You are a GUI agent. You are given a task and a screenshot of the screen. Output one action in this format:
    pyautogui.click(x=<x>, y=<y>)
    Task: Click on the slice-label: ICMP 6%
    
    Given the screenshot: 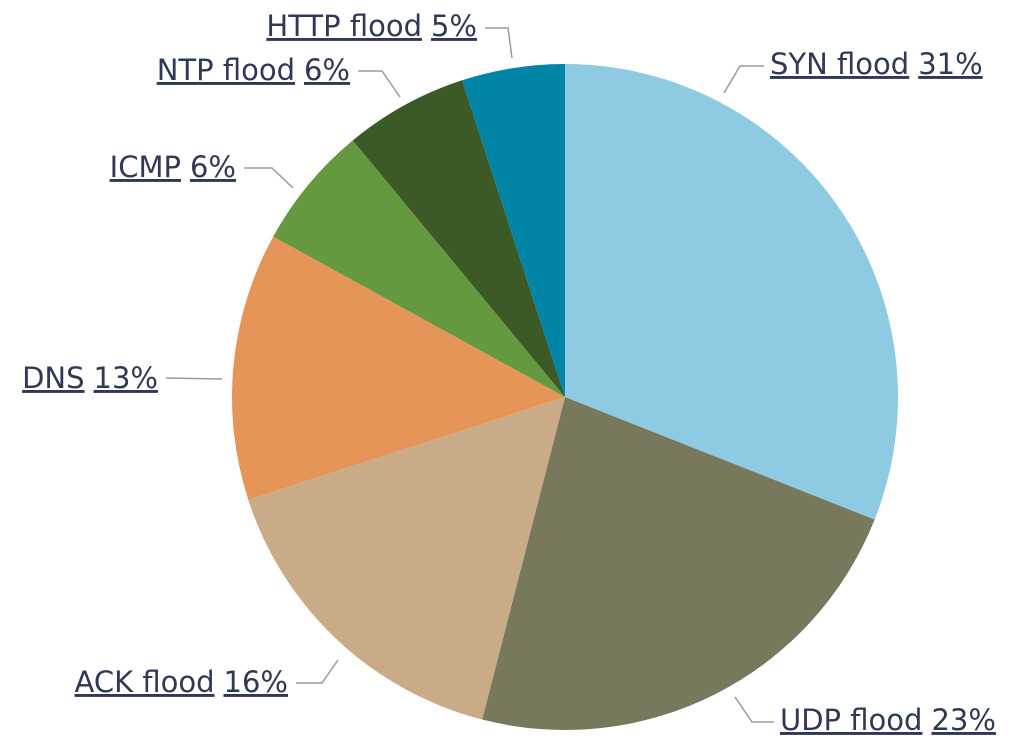 What is the action you would take?
    pyautogui.click(x=173, y=167)
    